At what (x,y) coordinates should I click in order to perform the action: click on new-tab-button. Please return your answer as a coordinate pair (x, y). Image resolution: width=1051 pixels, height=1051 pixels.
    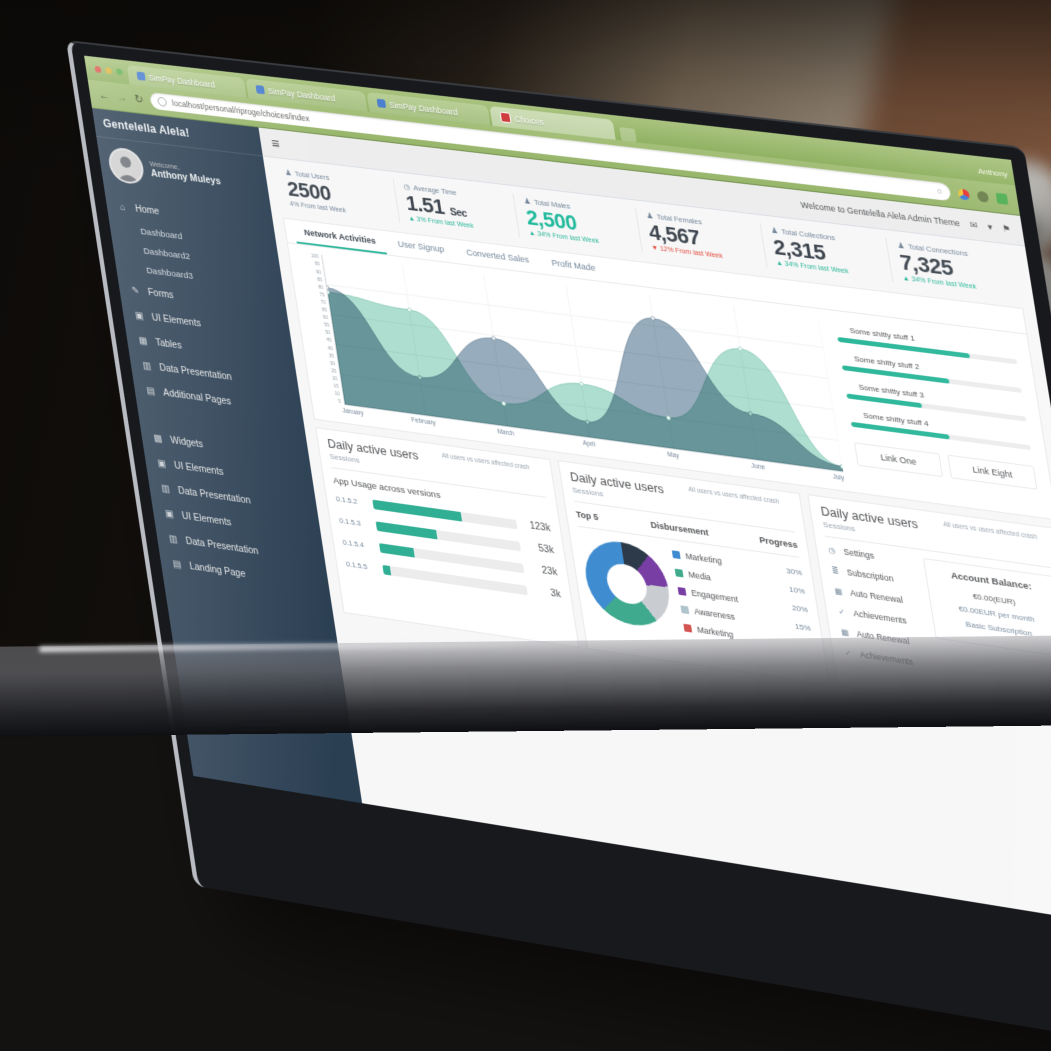
    Looking at the image, I should click on (628, 135).